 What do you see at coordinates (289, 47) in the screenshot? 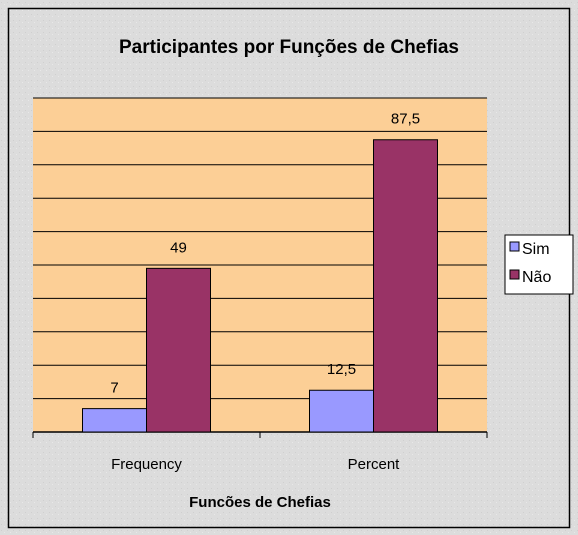
I see `chart-title: Participantes por Funções de Chefias` at bounding box center [289, 47].